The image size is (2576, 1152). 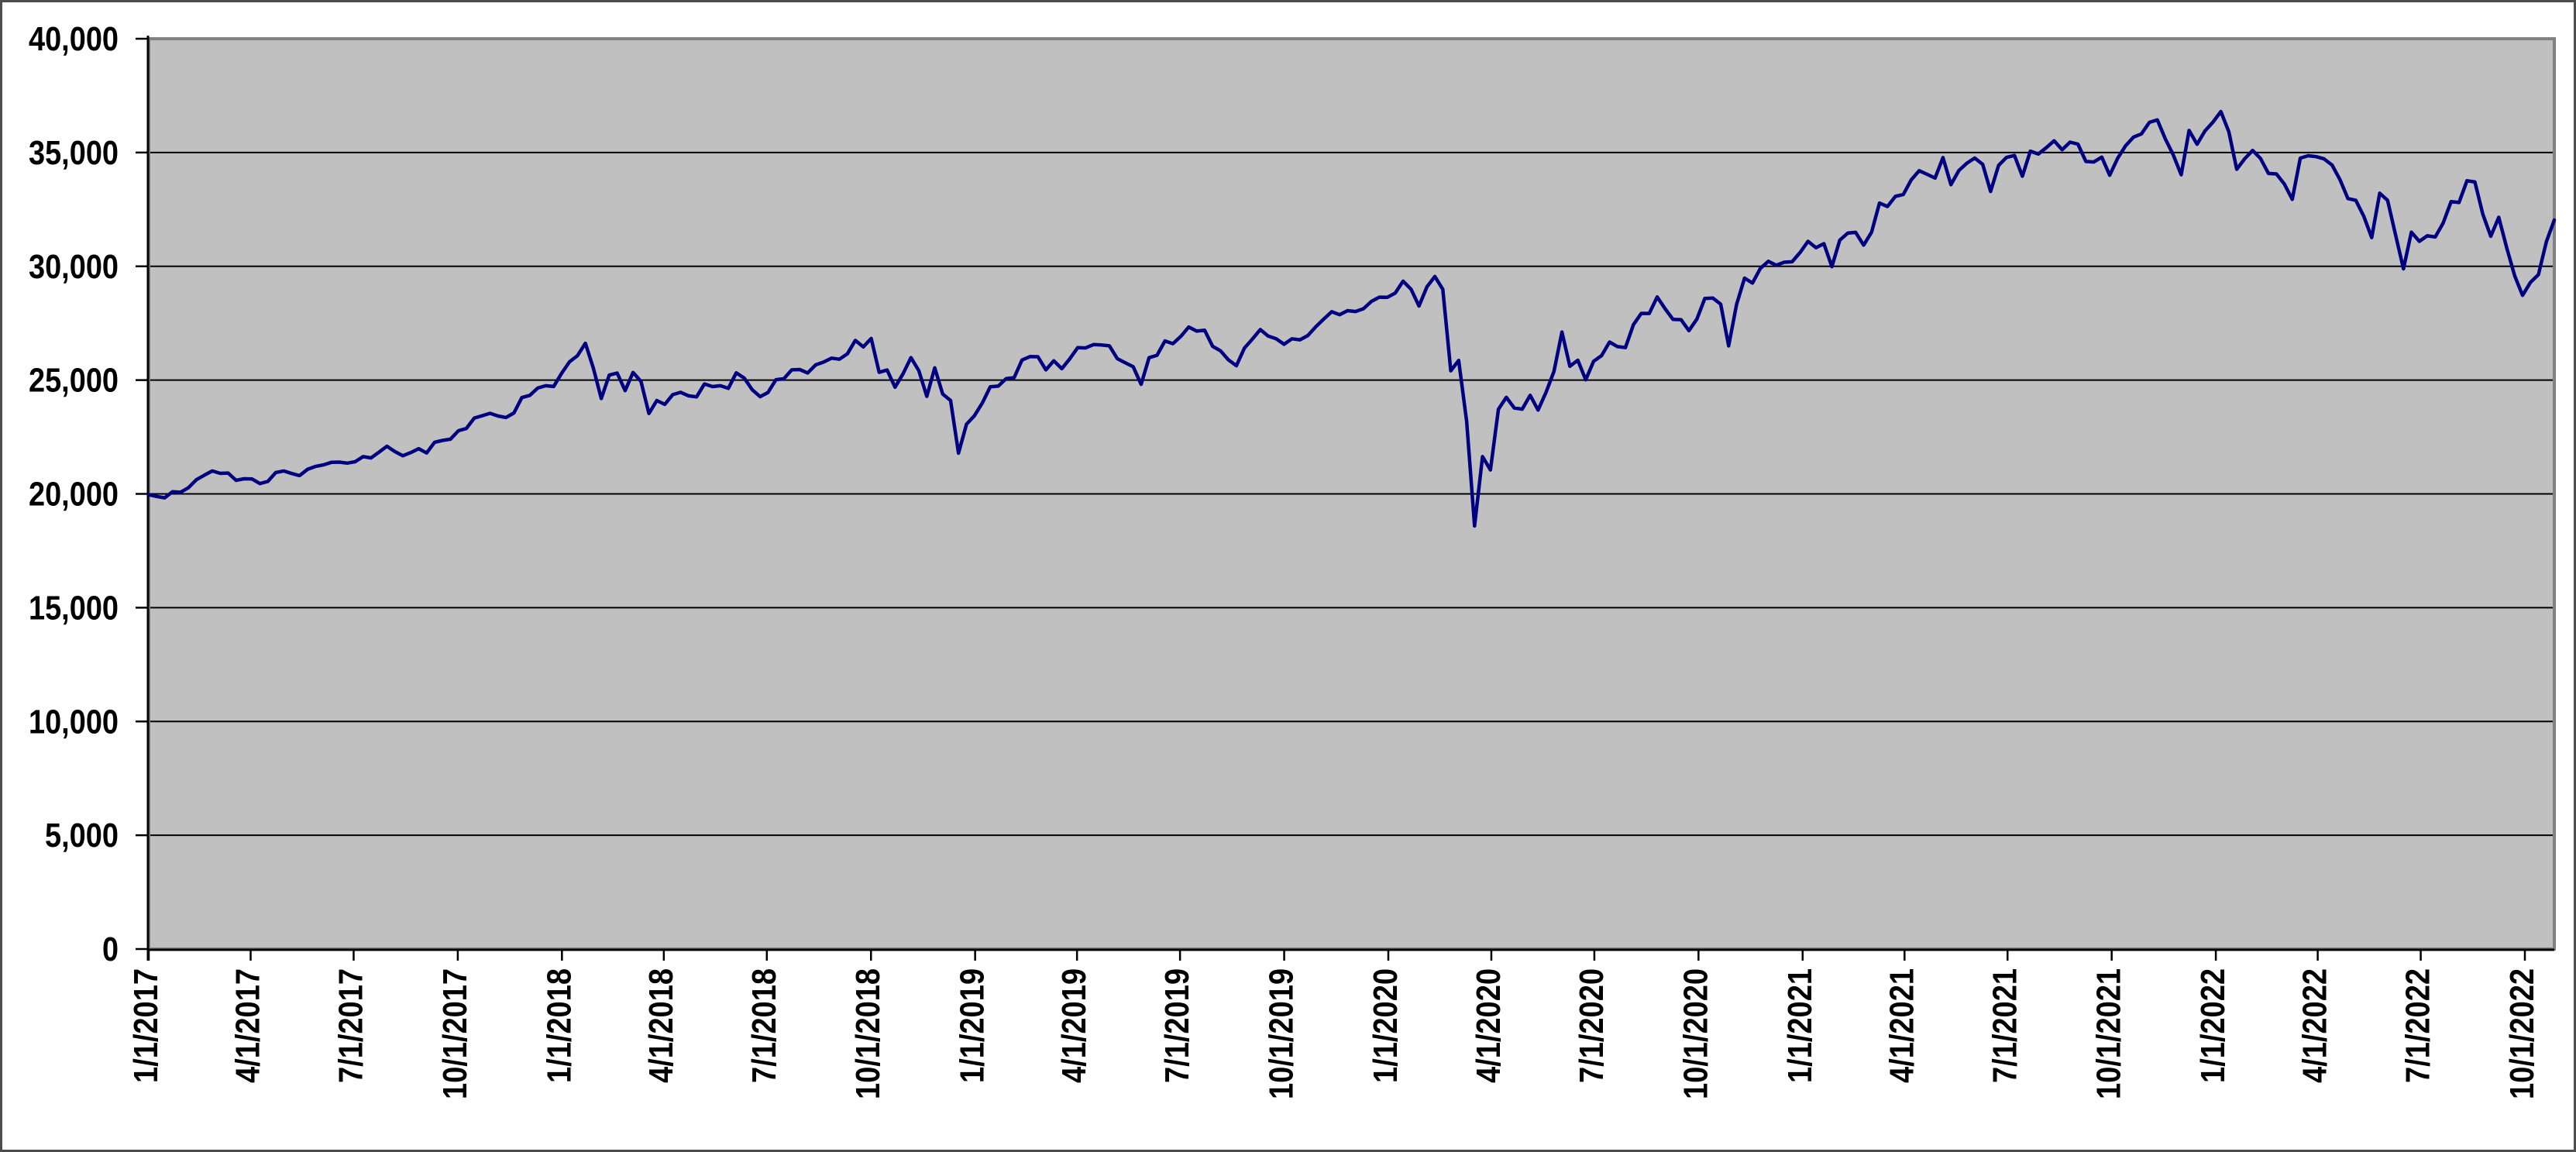 I want to click on x-axis-tick-label: 10/1/2018, so click(x=868, y=1033).